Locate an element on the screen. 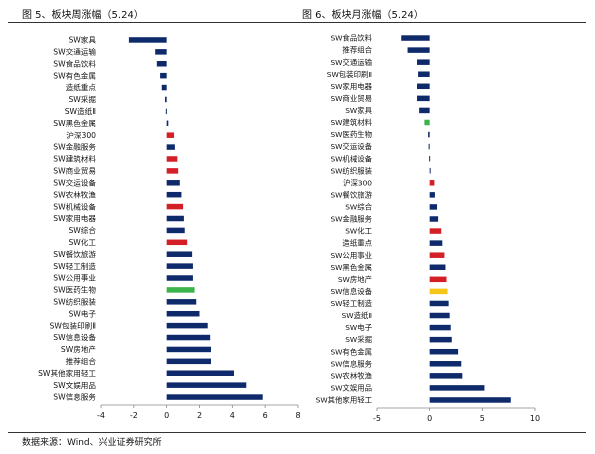 The width and height of the screenshot is (595, 454). category-label: SW综合 is located at coordinates (82, 230).